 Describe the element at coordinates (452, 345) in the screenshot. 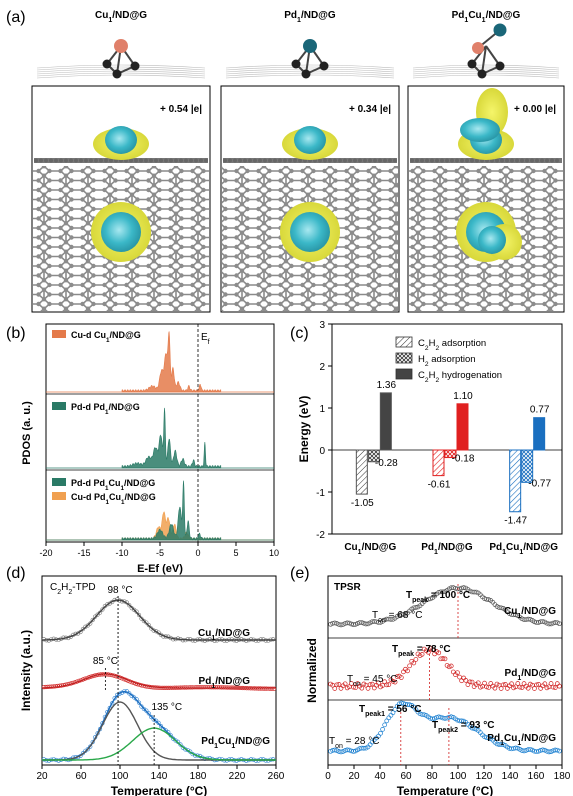

I see `legend-label: C2H2 adsorption` at that location.